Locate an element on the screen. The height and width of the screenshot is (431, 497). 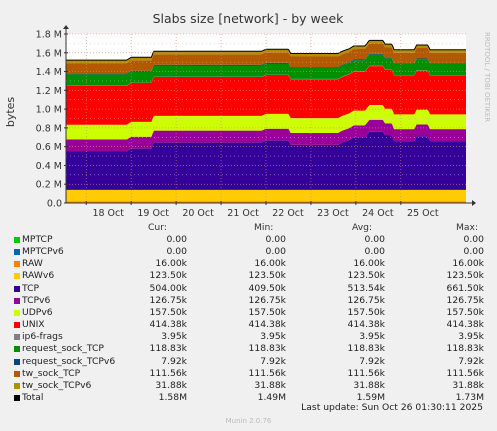
legend-value-cur: 16.00k is located at coordinates (171, 264).